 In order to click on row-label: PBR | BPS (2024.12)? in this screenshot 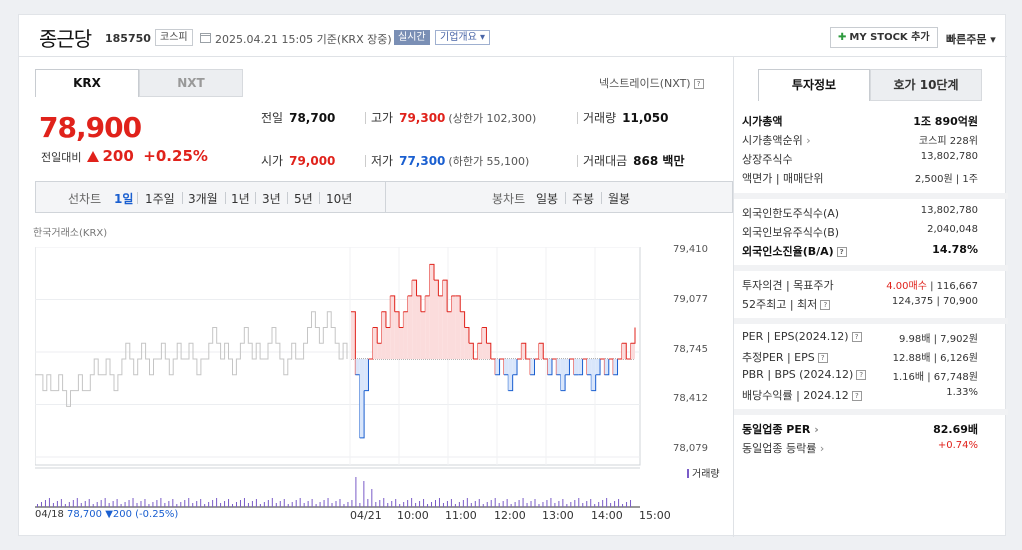, I will do `click(804, 374)`.